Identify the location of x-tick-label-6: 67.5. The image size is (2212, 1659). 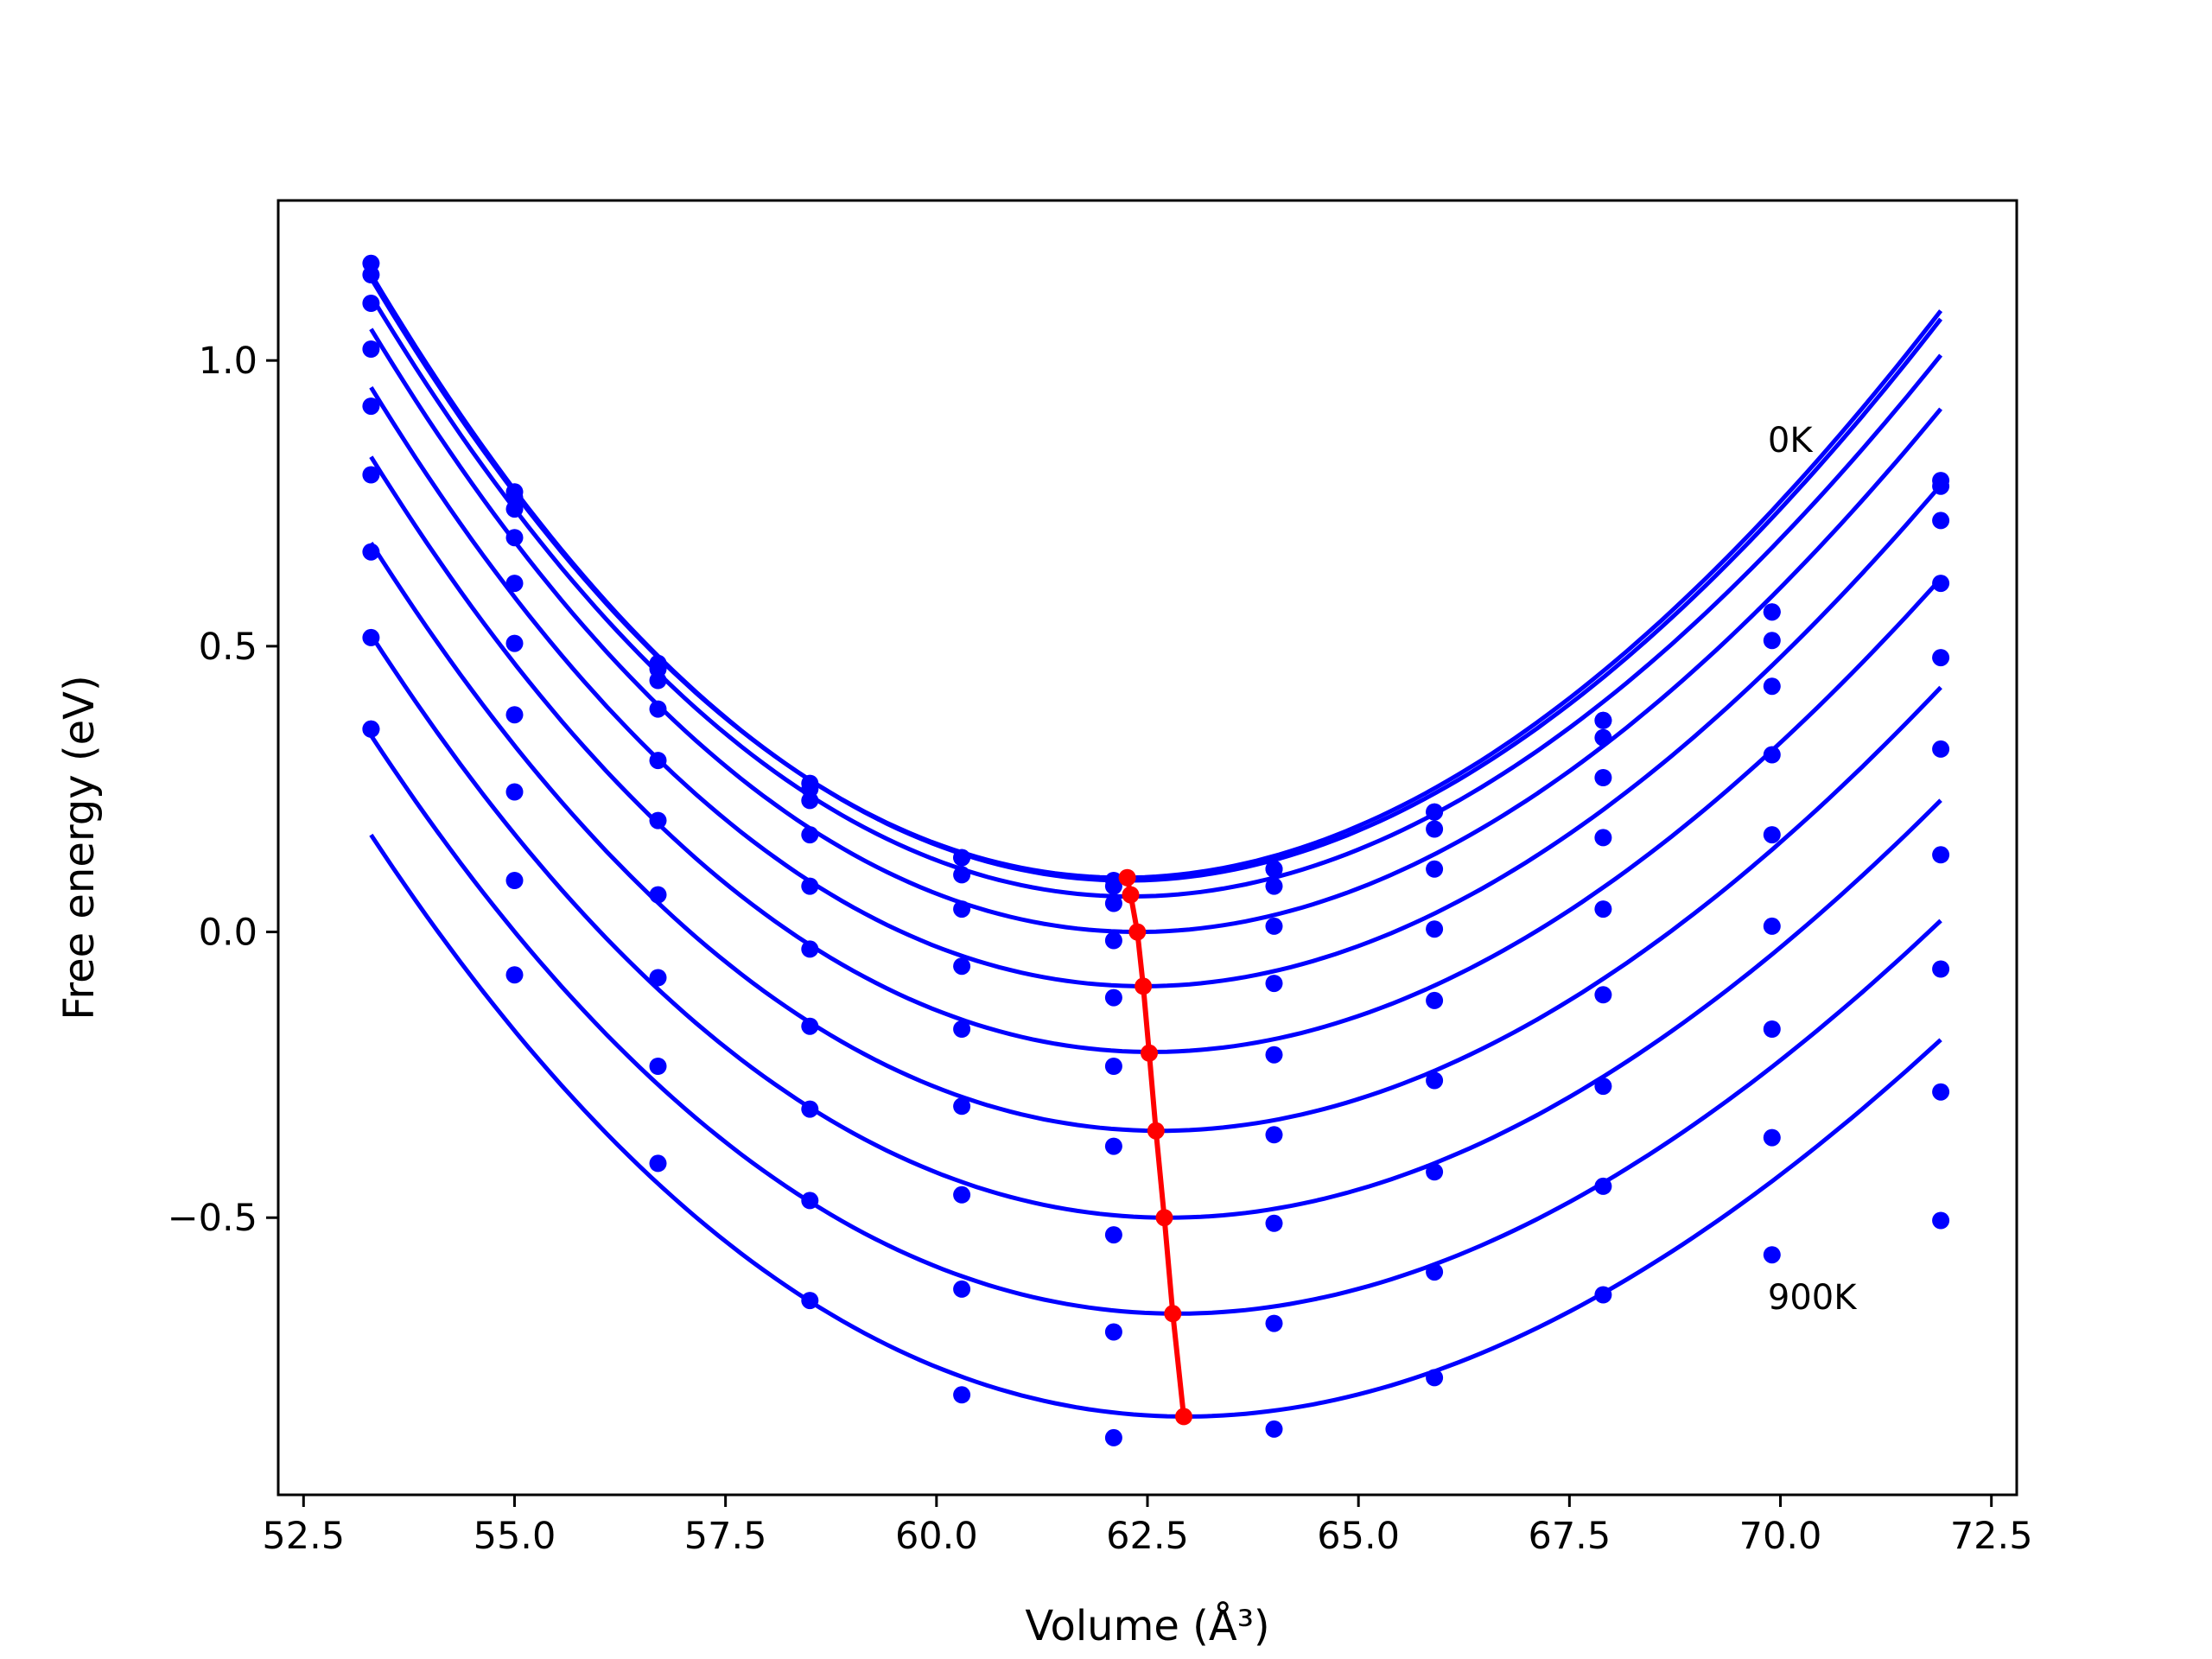
(1569, 1536).